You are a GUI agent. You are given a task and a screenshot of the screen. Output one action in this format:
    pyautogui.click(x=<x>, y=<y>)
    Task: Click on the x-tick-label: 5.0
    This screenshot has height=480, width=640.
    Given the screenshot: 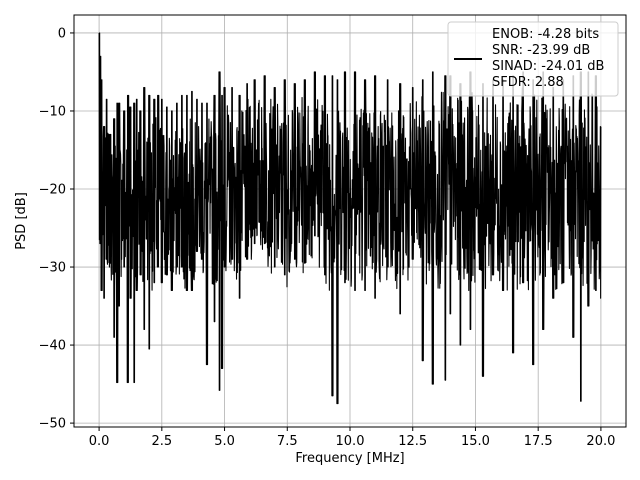 What is the action you would take?
    pyautogui.click(x=224, y=441)
    